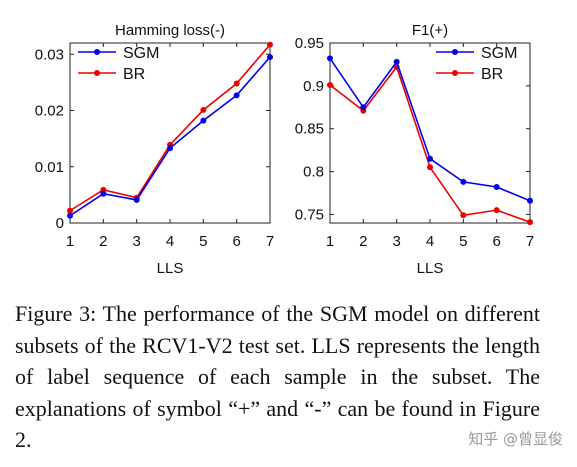 This screenshot has width=577, height=467. I want to click on y-tick-label: 0, so click(60, 223).